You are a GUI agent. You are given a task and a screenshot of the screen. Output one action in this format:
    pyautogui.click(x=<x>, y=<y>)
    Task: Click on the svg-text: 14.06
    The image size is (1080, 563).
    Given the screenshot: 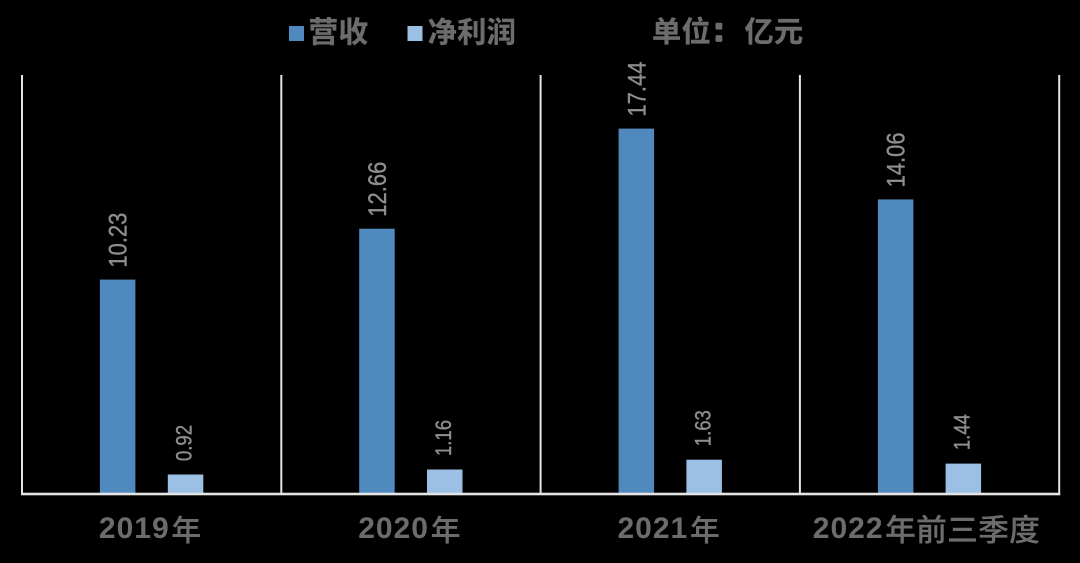 What is the action you would take?
    pyautogui.click(x=897, y=159)
    